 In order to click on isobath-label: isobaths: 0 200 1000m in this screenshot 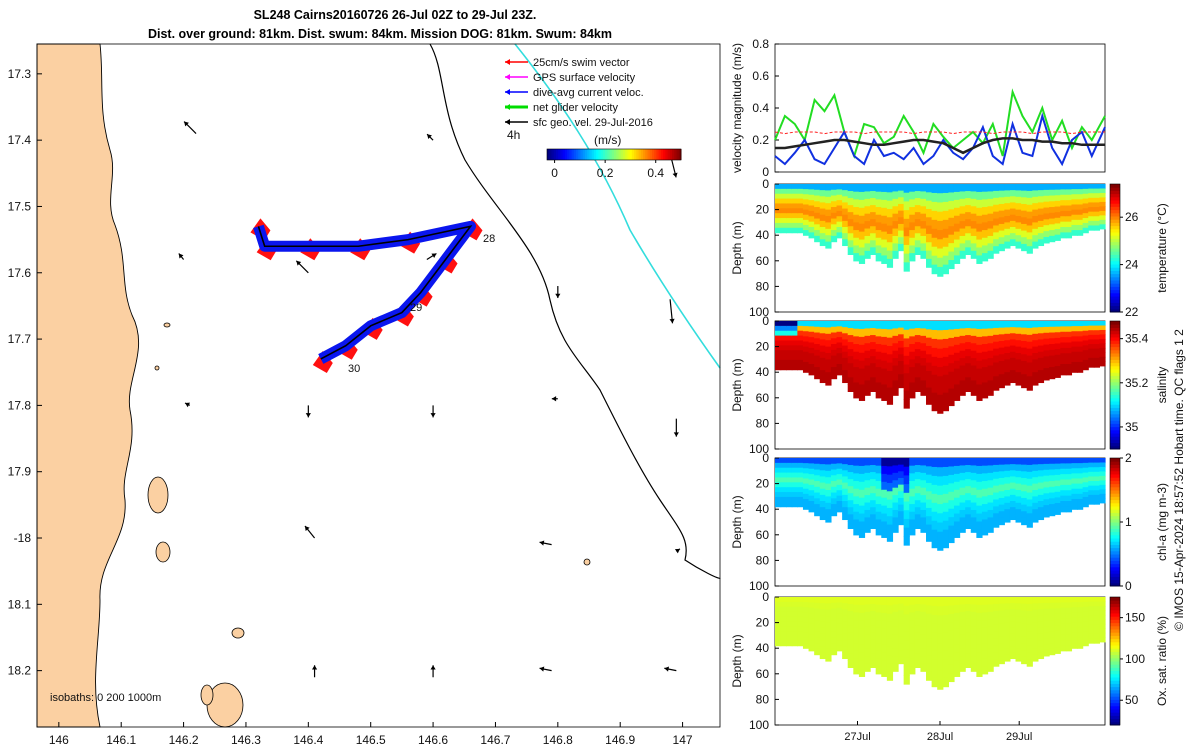, I will do `click(105, 698)`.